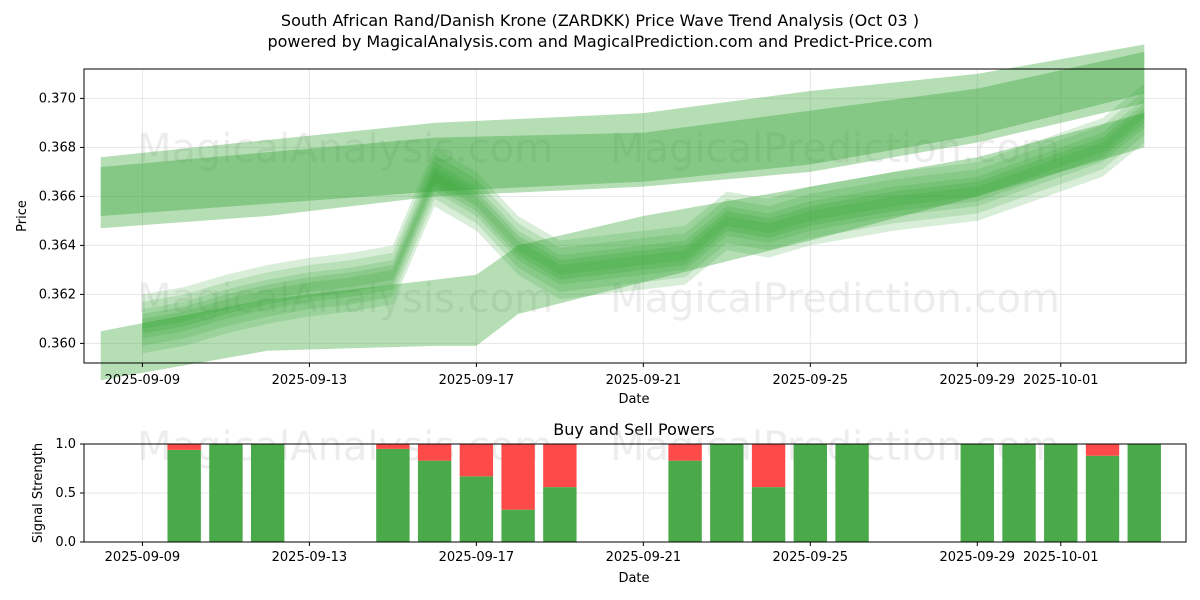  What do you see at coordinates (644, 380) in the screenshot?
I see `price-x-tick-label: 2025-09-21` at bounding box center [644, 380].